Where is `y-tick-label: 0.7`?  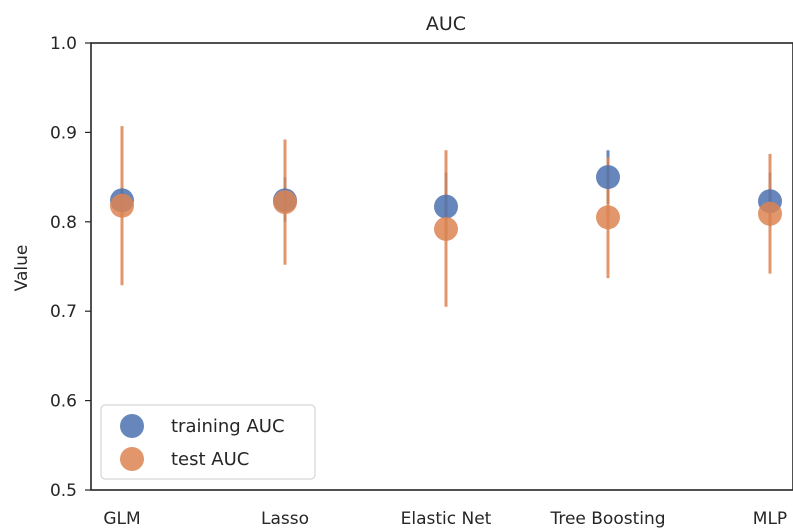
y-tick-label: 0.7 is located at coordinates (63, 312).